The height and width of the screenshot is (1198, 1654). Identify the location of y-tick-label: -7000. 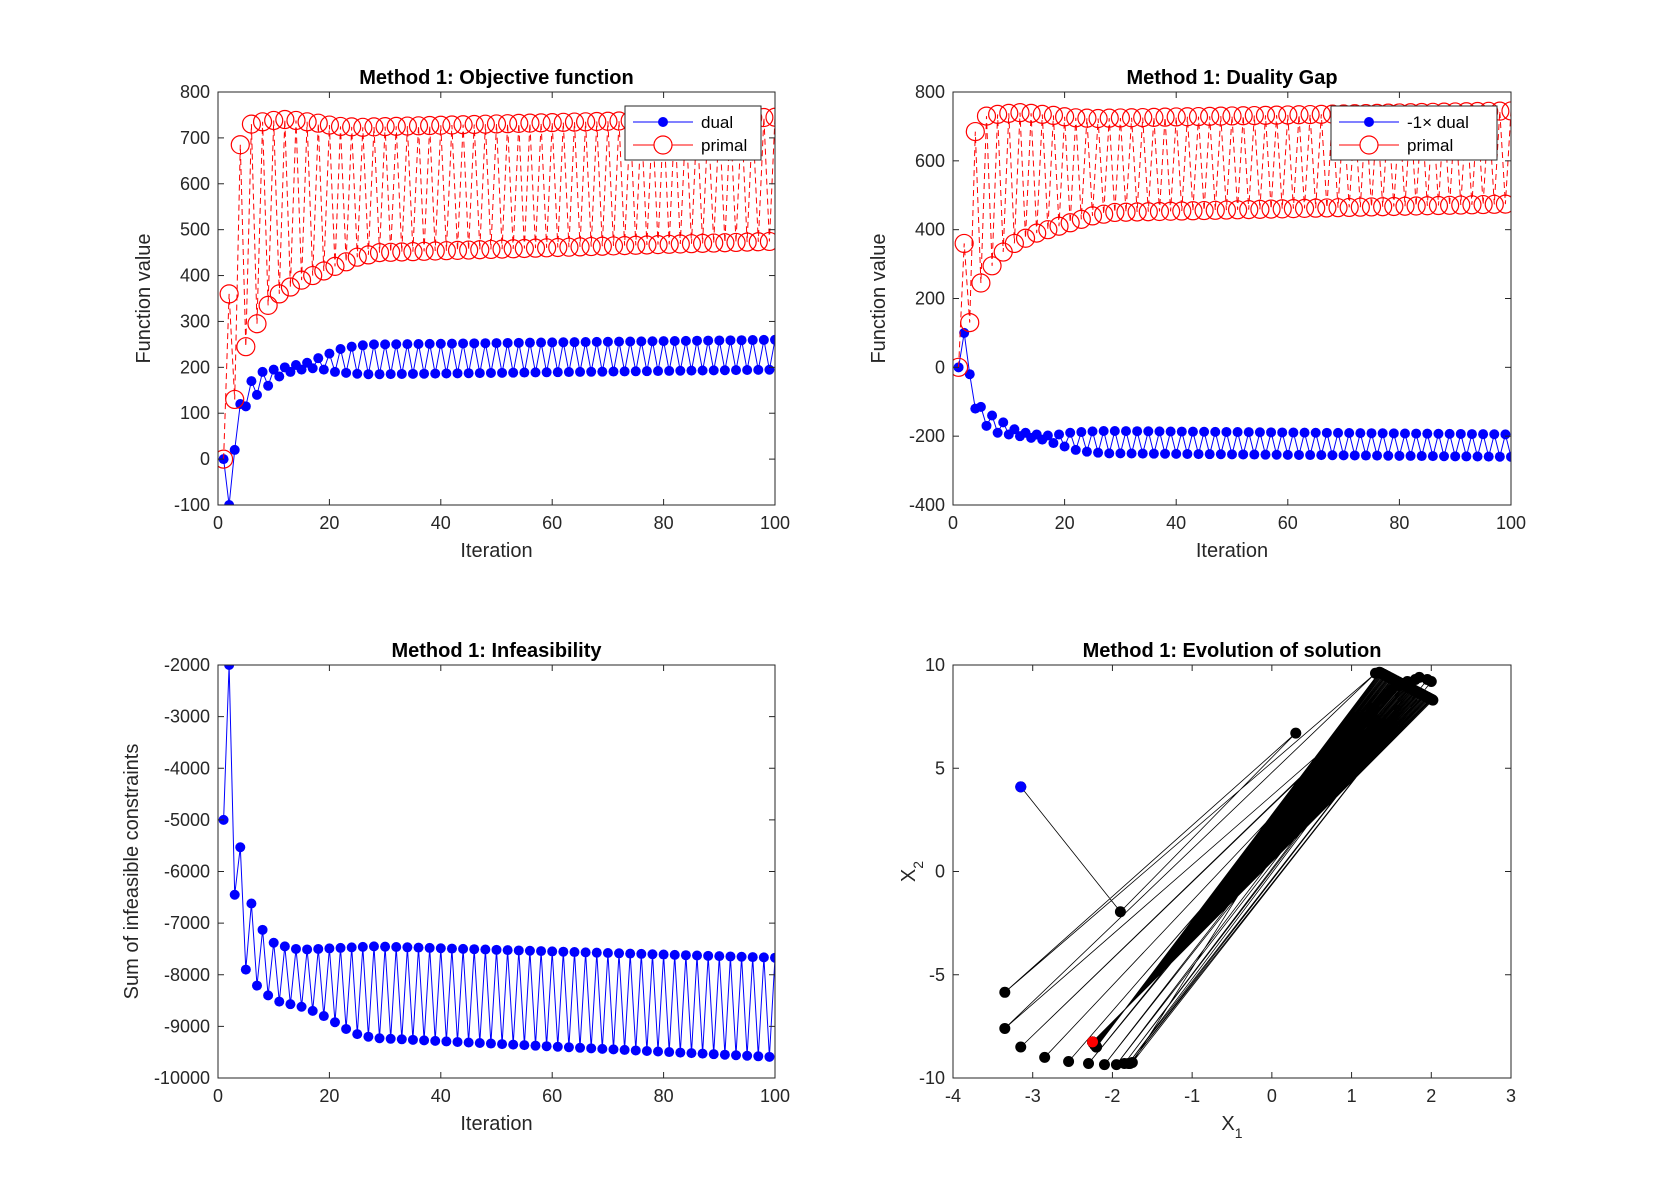
(187, 923).